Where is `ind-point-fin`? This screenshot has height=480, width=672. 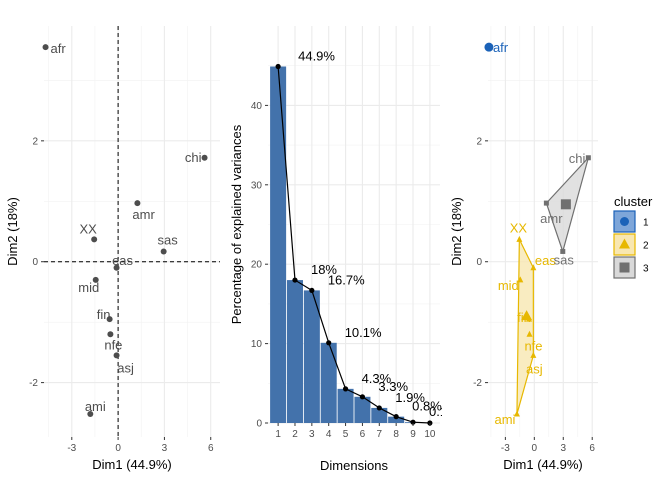 ind-point-fin is located at coordinates (109, 319).